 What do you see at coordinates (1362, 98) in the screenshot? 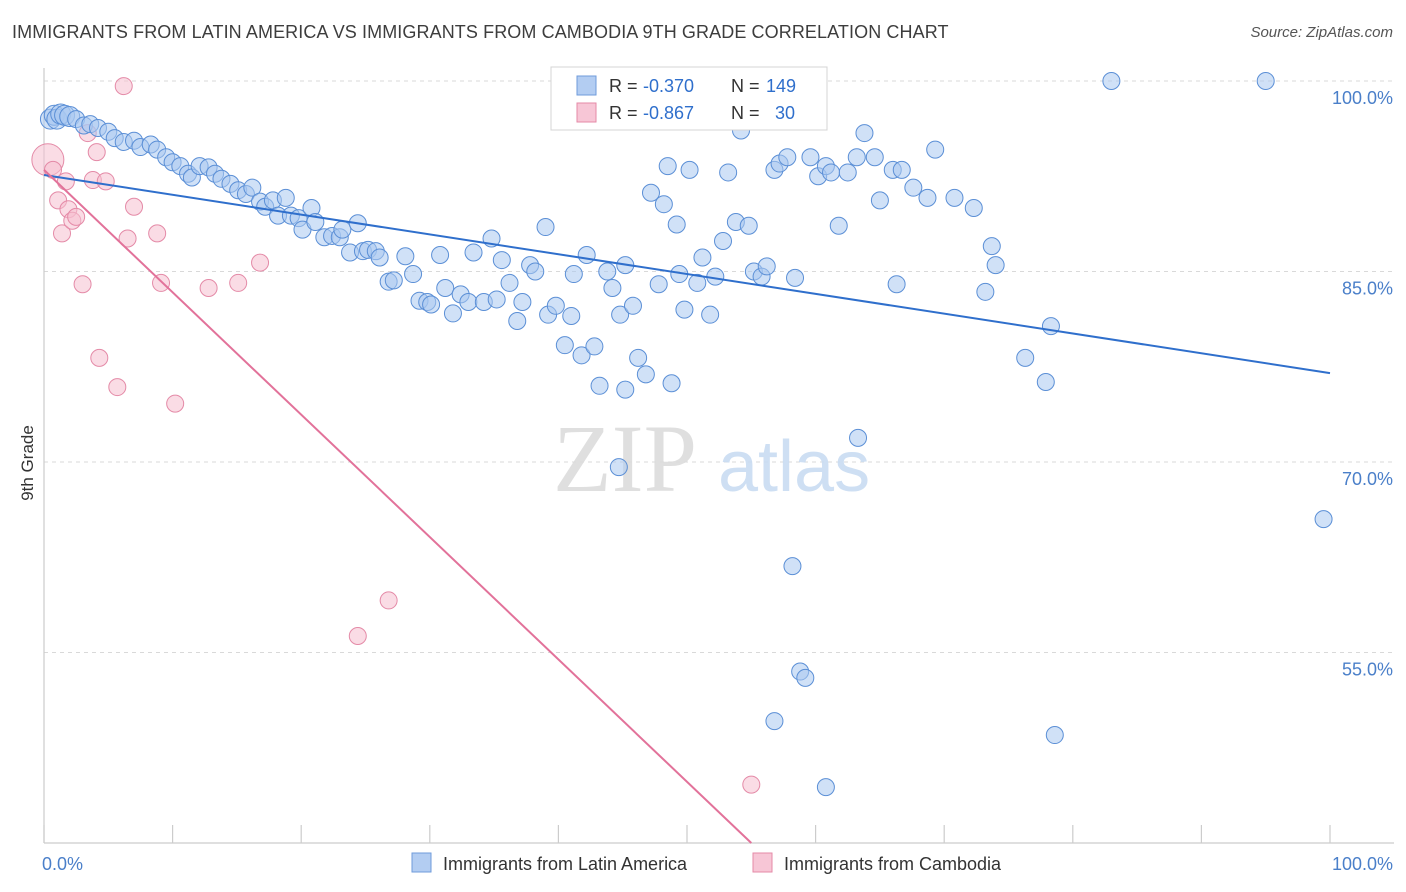
I see `y-tick-label: 100.0%` at bounding box center [1362, 98].